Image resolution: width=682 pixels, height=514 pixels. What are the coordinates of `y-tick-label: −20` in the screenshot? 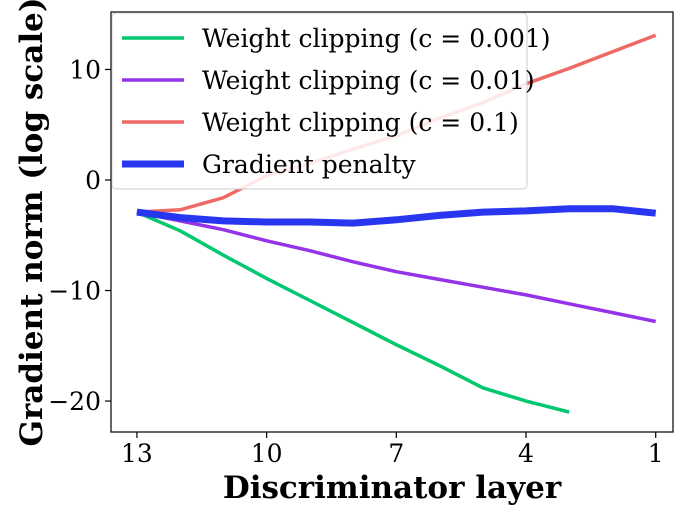 It's located at (74, 401).